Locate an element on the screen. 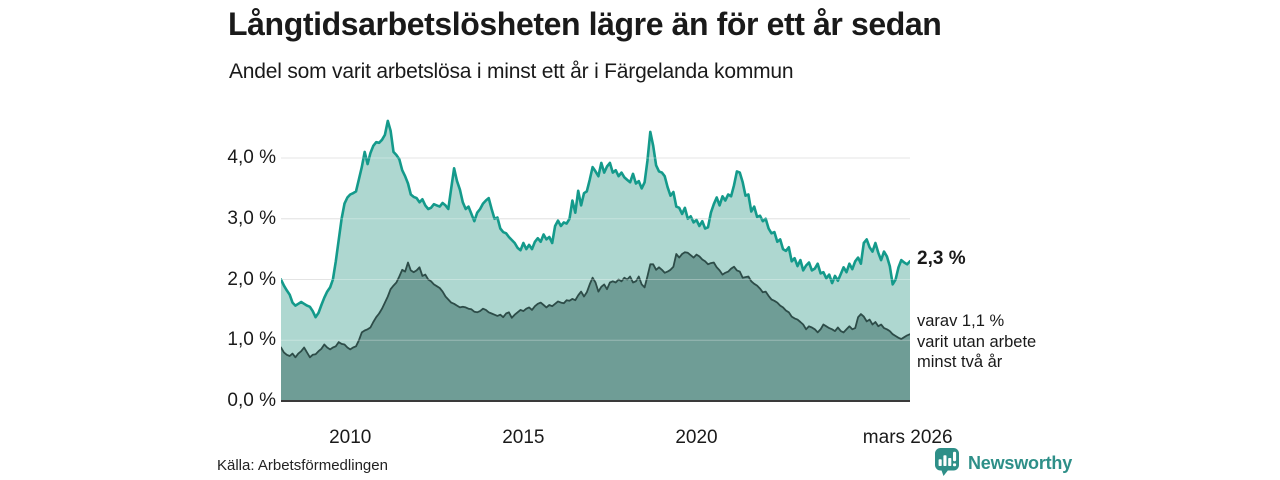 This screenshot has width=1280, height=480. x-tick-label: mars 2026 is located at coordinates (907, 437).